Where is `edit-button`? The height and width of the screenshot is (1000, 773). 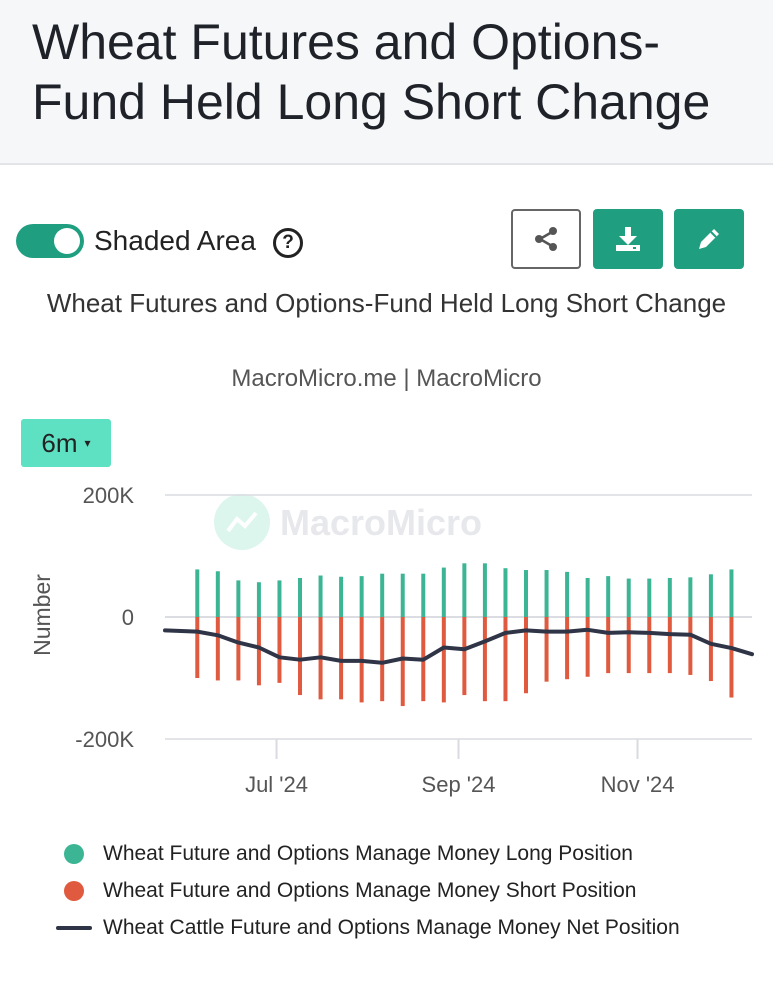 edit-button is located at coordinates (709, 239).